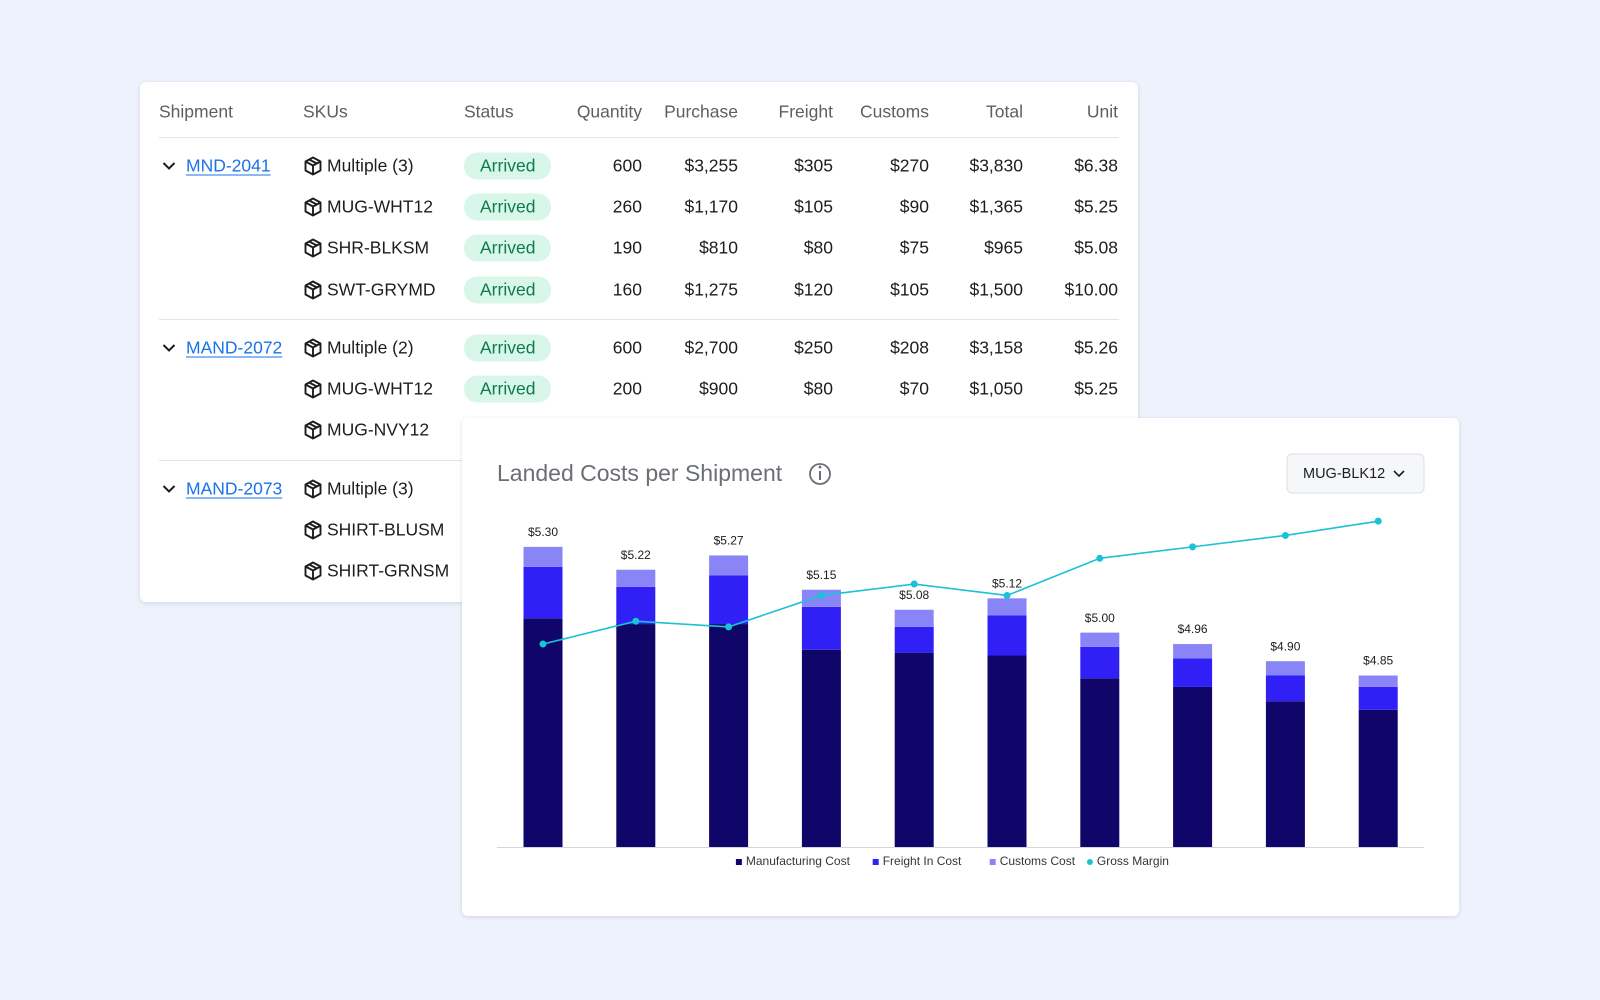 This screenshot has width=1600, height=1000. I want to click on value-cell: $965, so click(1003, 247).